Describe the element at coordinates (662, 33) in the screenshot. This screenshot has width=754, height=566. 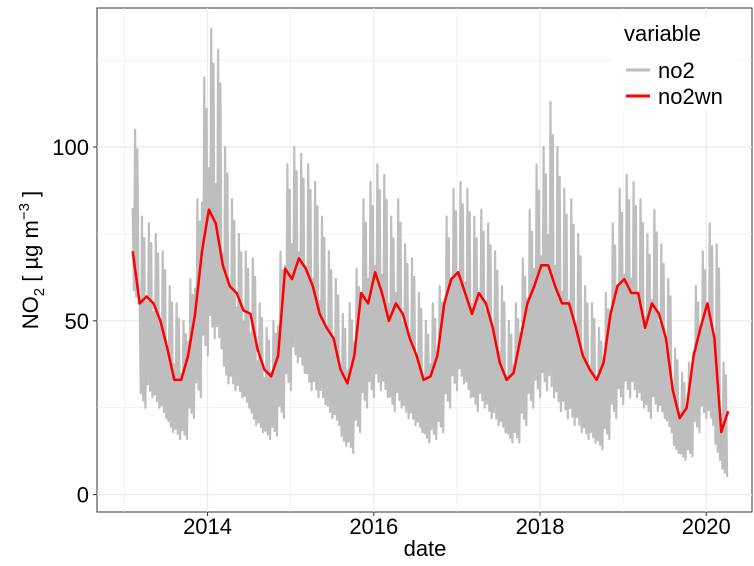
I see `legend-title: variable` at that location.